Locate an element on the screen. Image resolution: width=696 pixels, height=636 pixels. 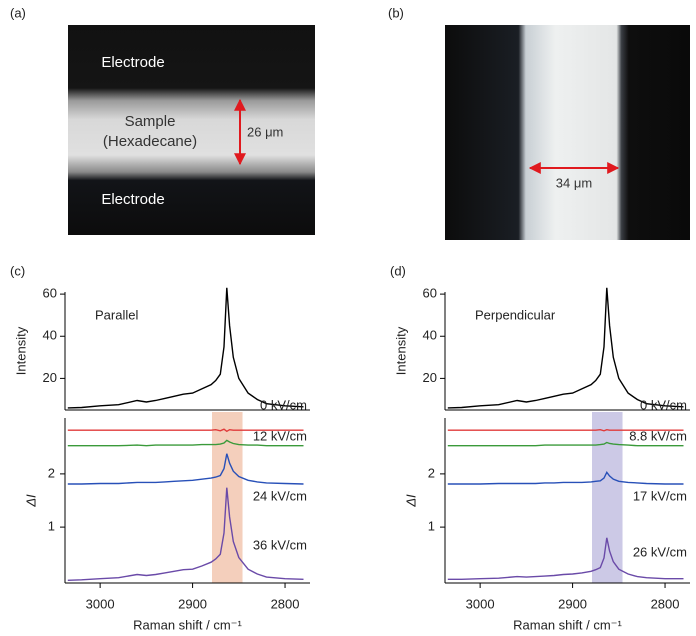
series-label: 36 kV/cm is located at coordinates (280, 544).